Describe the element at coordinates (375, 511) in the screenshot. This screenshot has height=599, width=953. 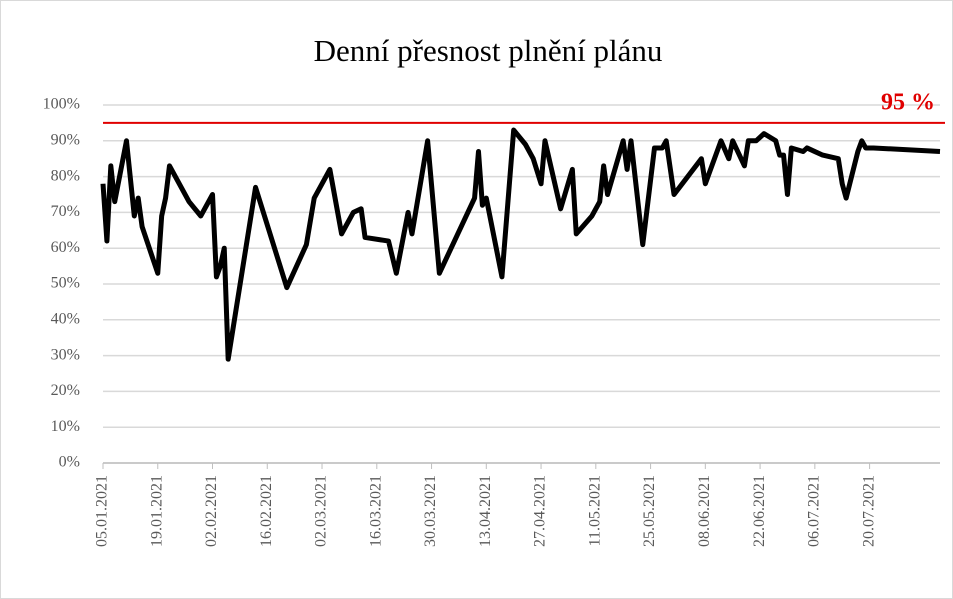
I see `x-tick-label: 16.03.2021` at that location.